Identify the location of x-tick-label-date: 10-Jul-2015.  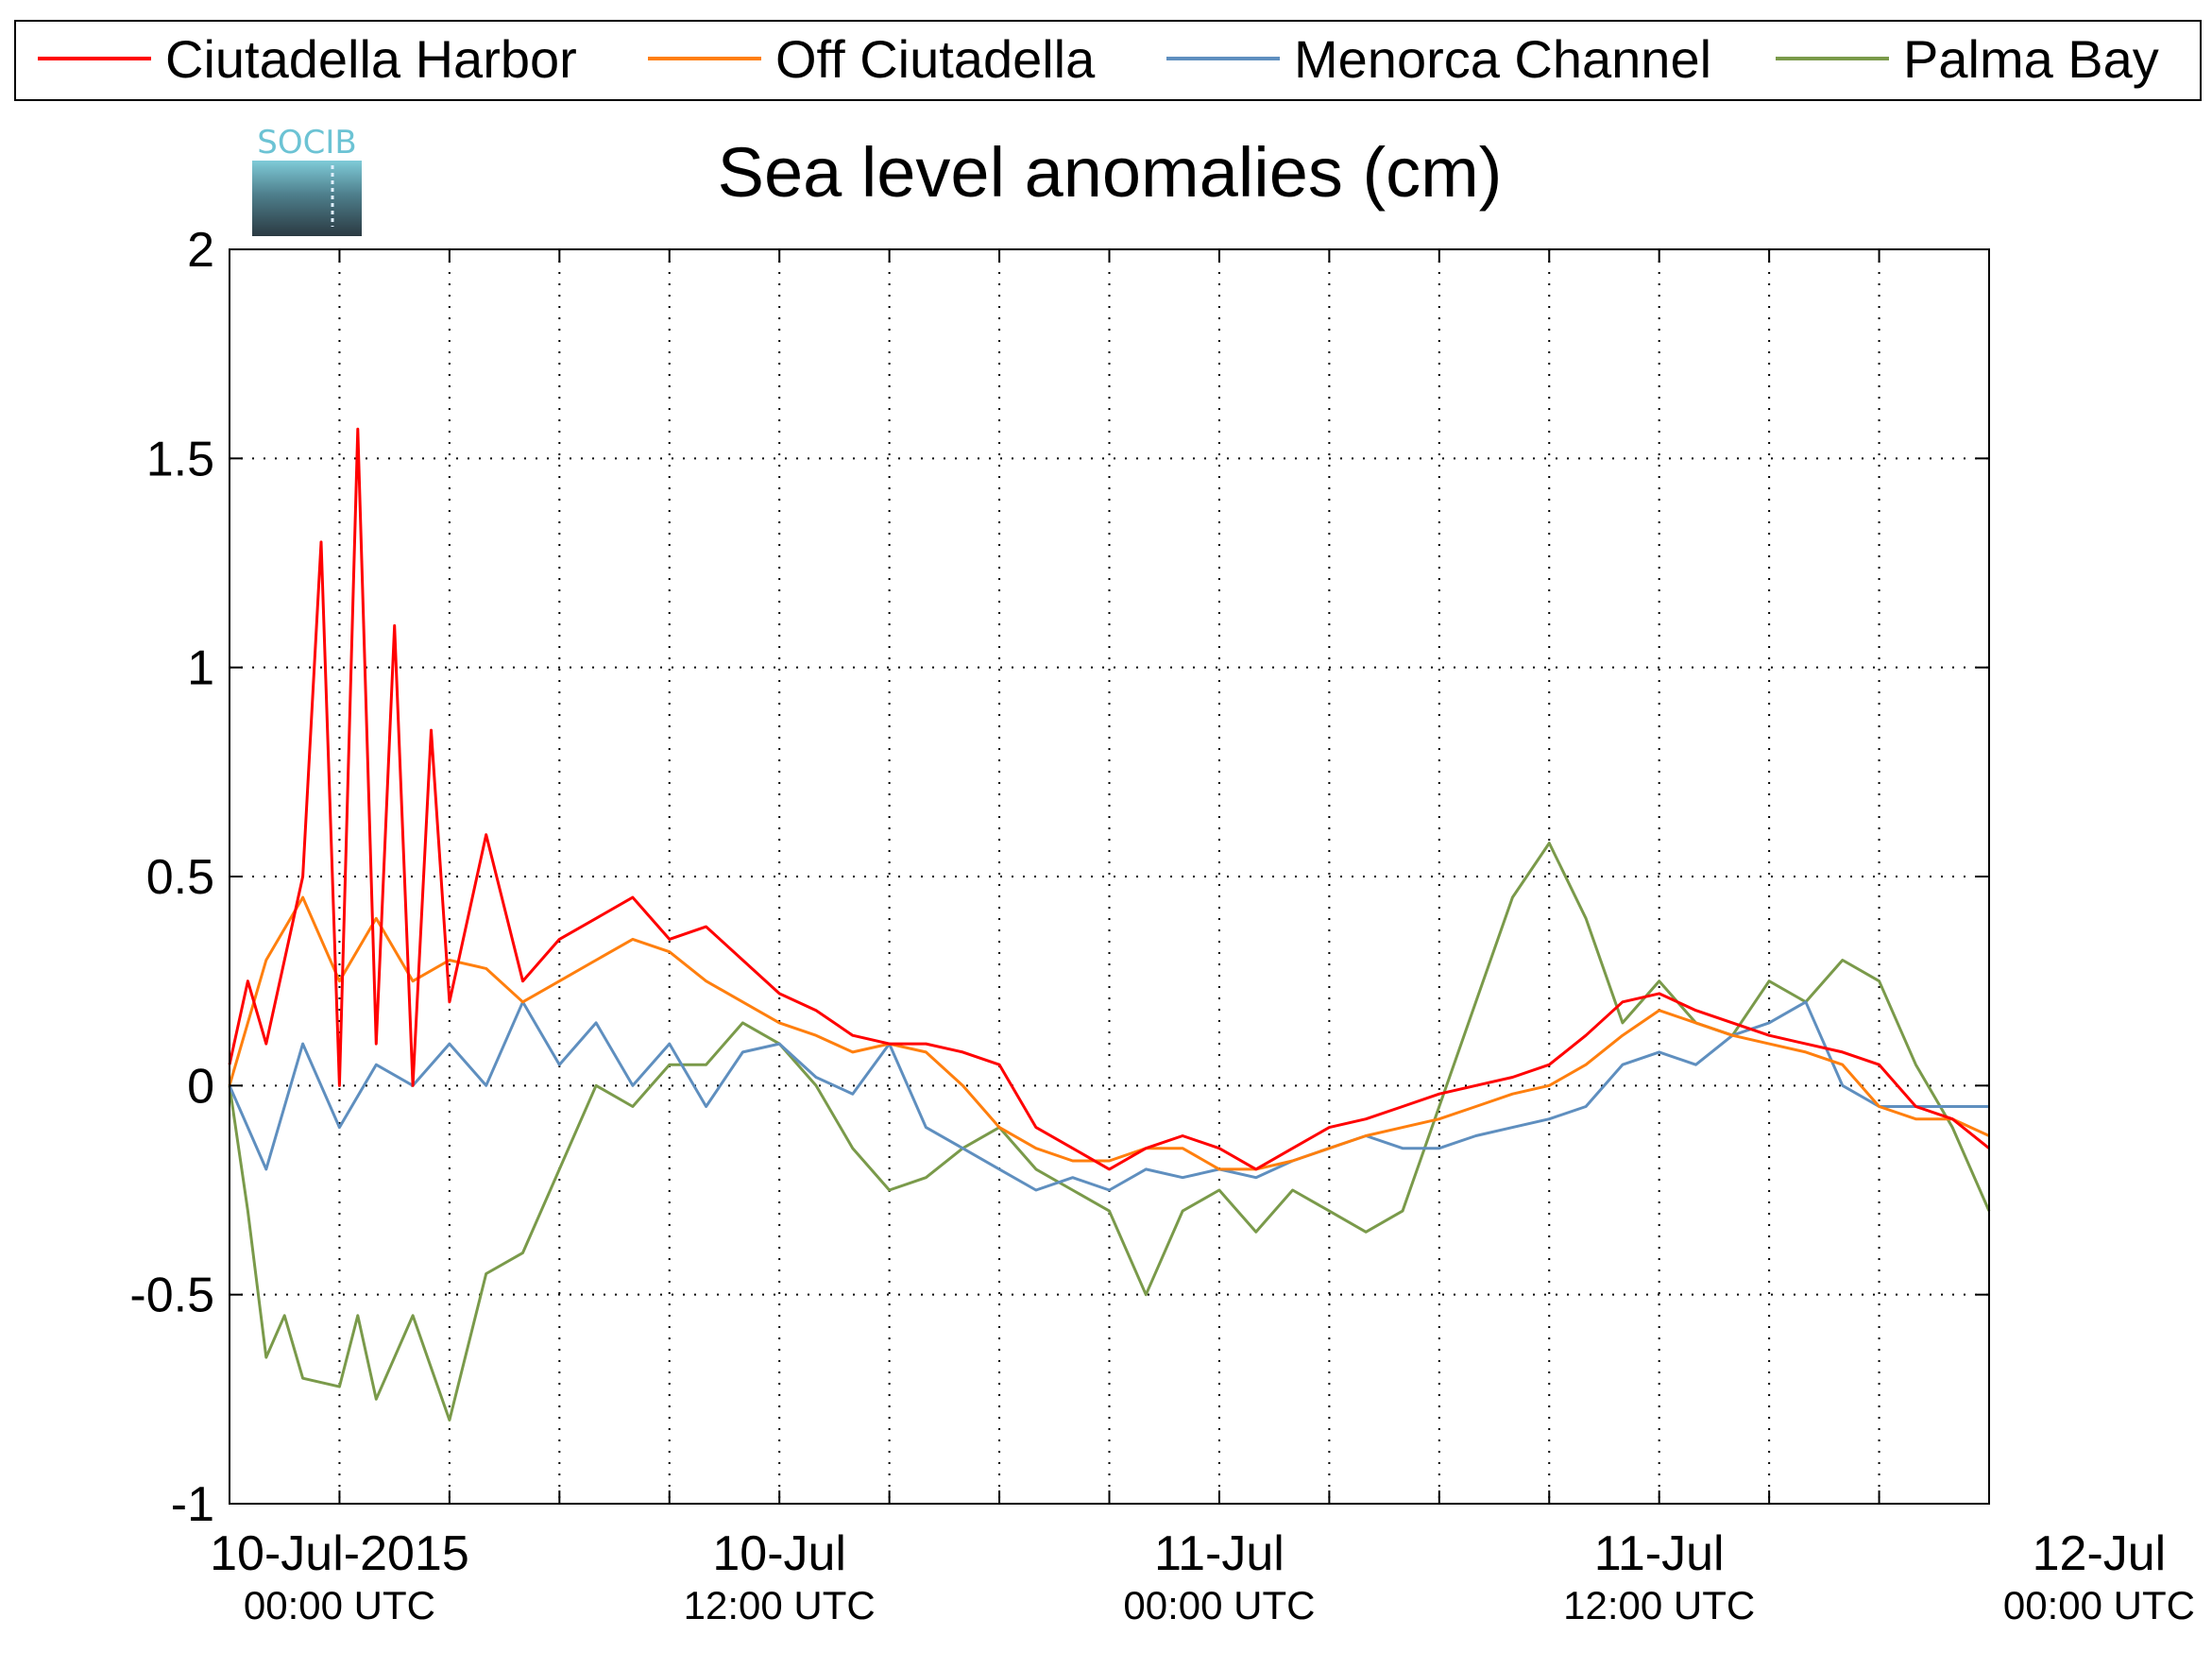
(339, 1554).